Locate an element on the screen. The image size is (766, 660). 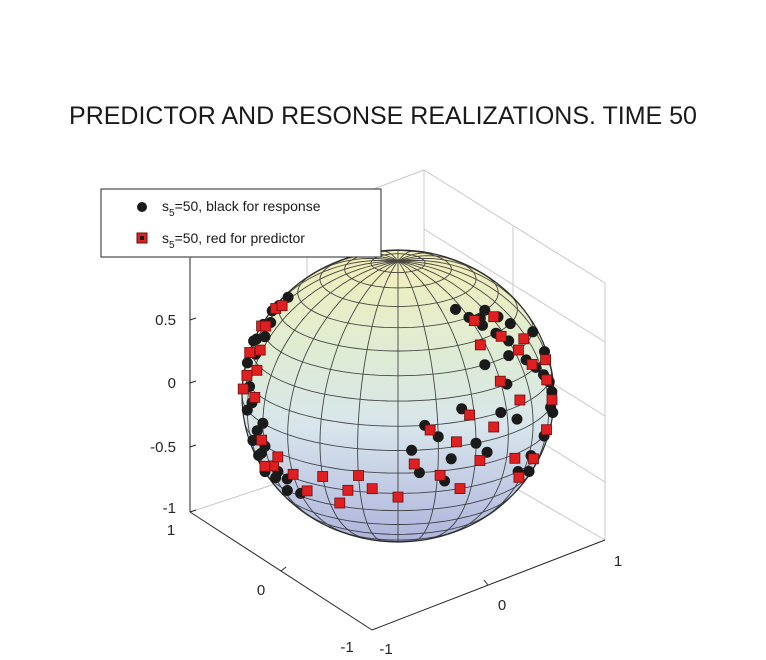
z-tick-labels: 0.5 0 -0.5 -1 is located at coordinates (163, 414).